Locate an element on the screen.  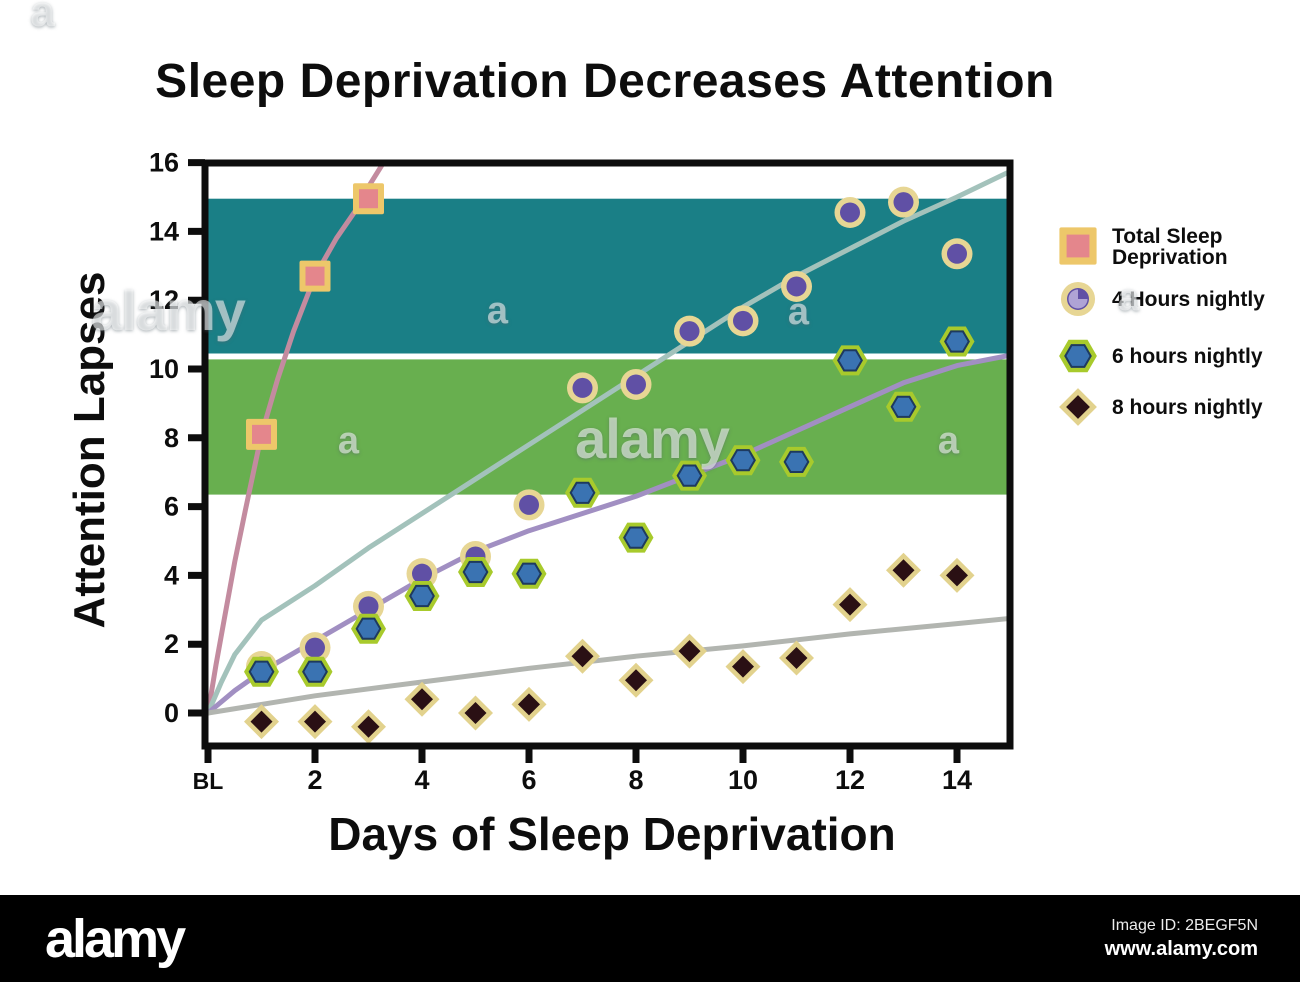
legend-label-total-sleep-deprivation: Deprivation is located at coordinates (1170, 257).